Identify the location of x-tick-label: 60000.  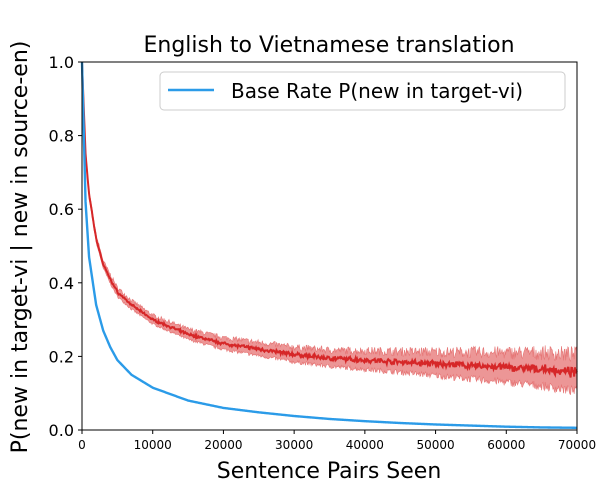
(506, 445).